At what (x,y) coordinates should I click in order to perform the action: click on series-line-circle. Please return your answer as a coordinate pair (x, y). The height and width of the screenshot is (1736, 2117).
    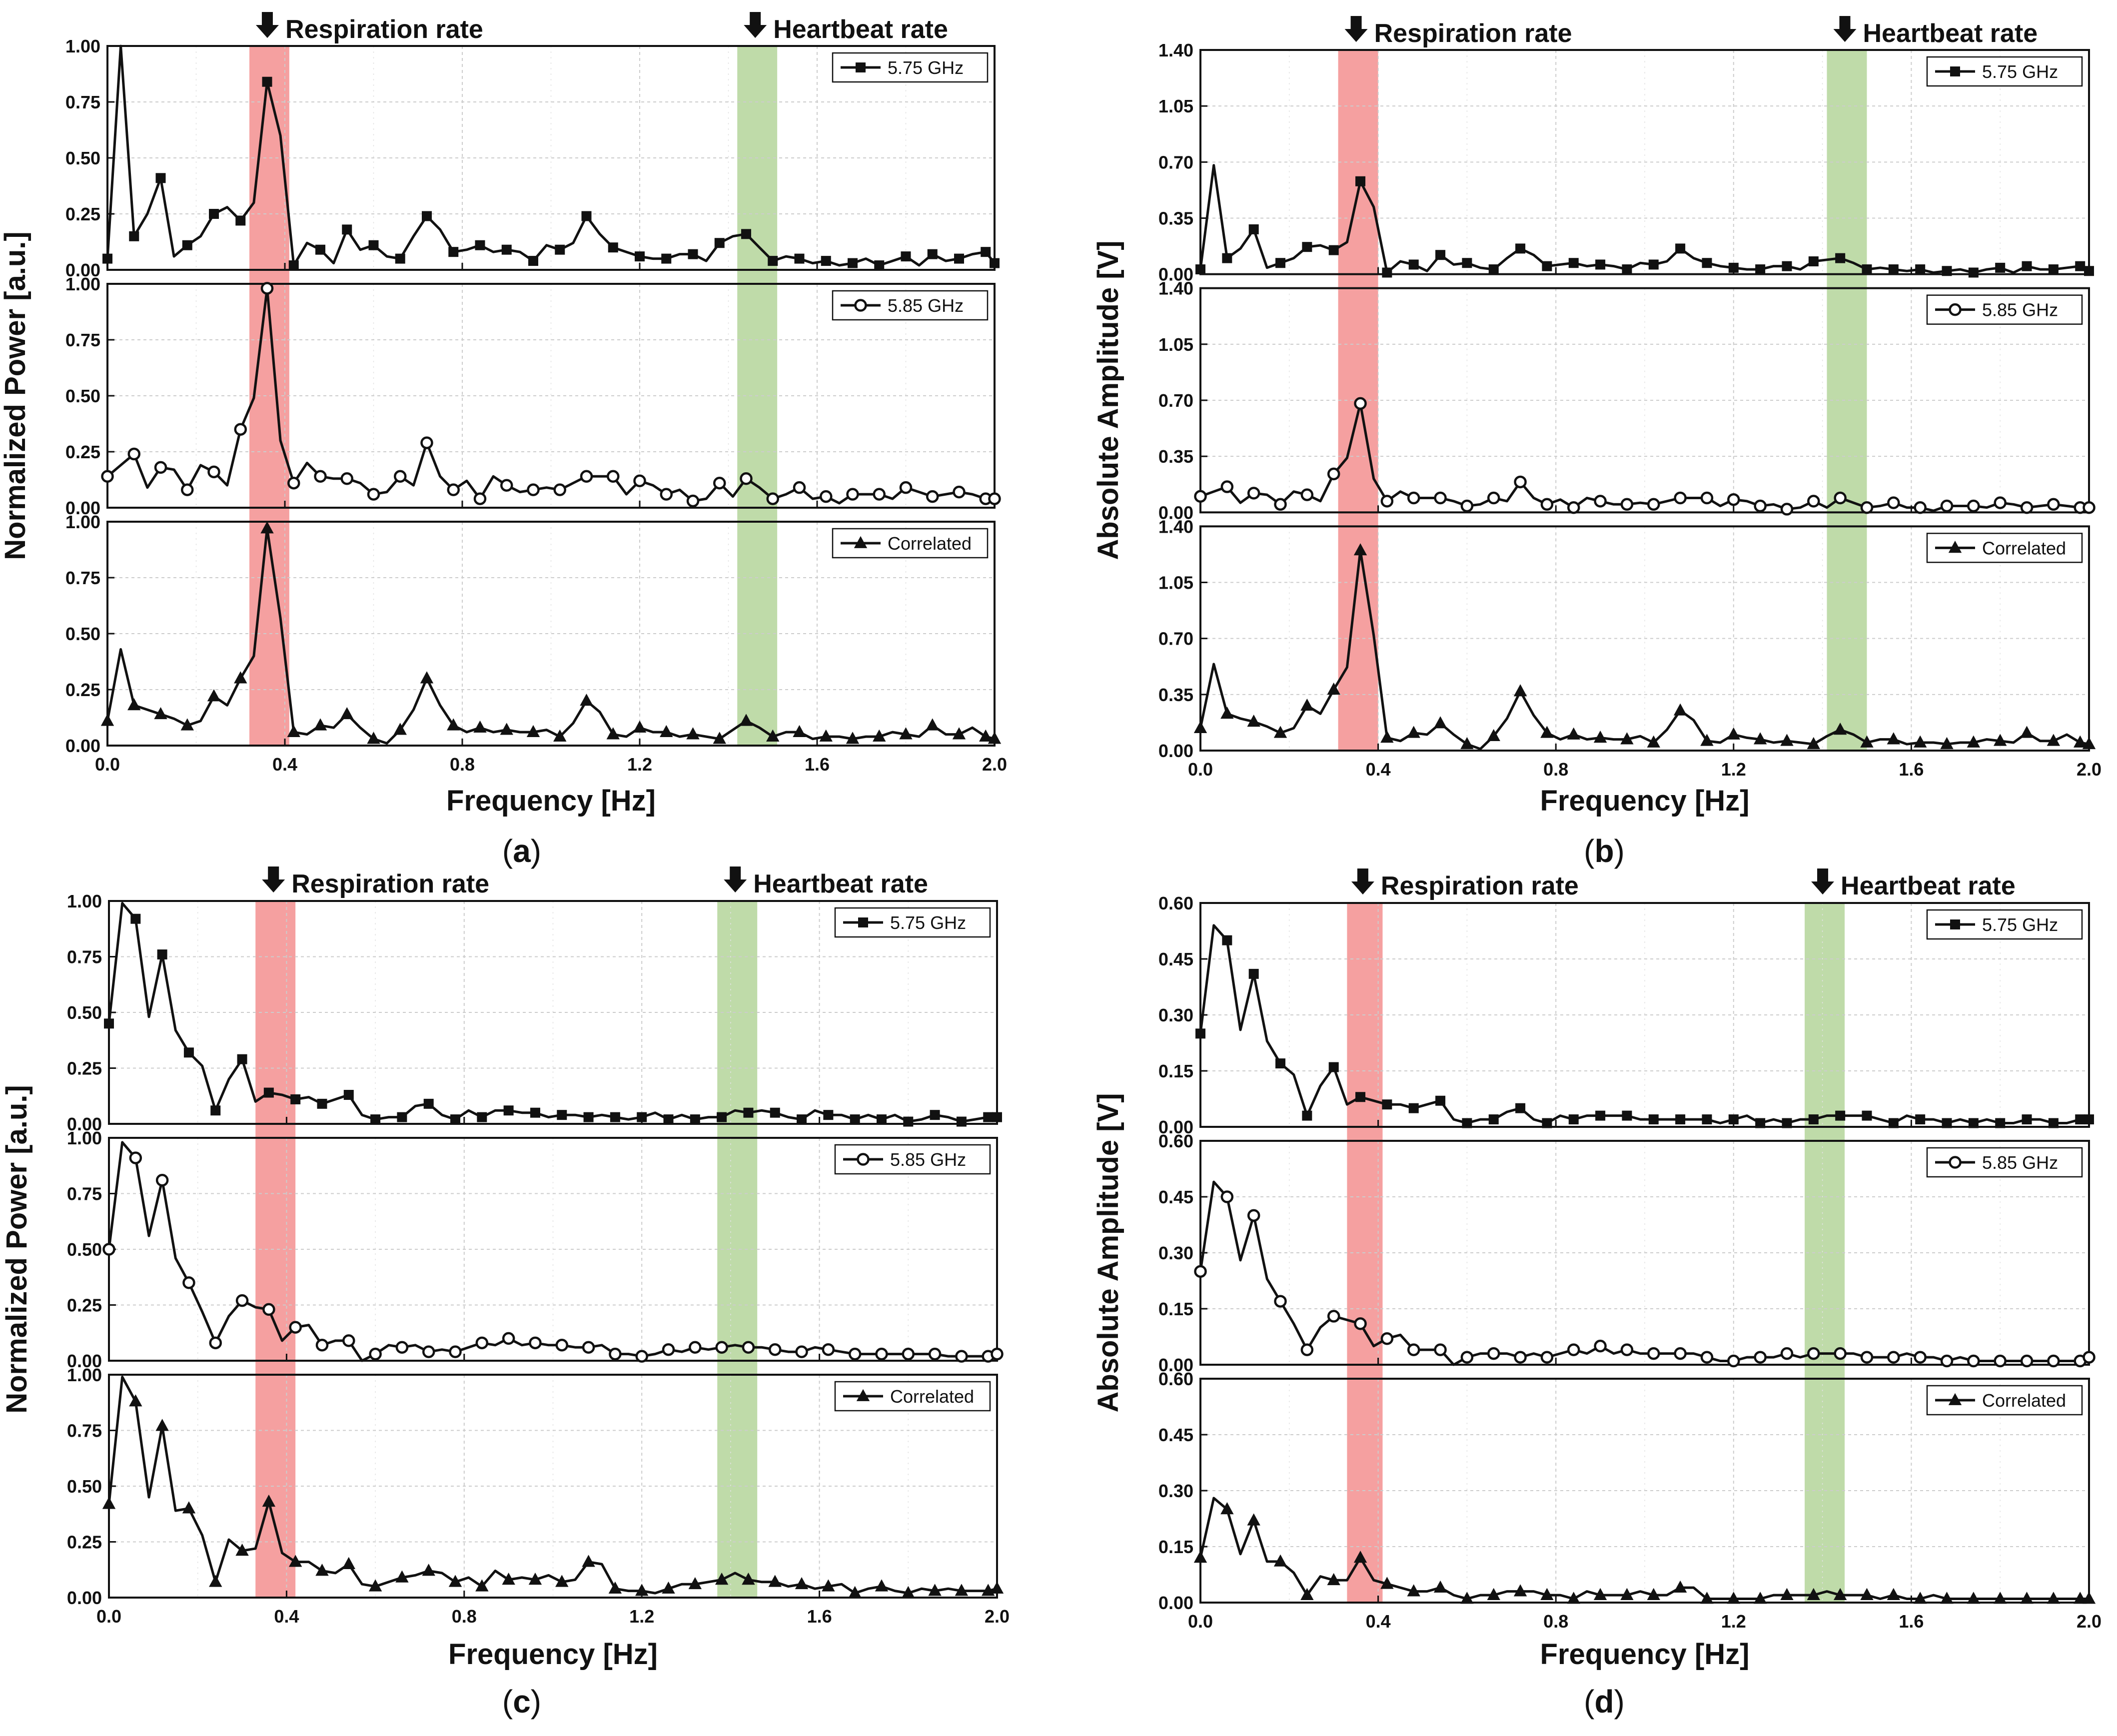
    Looking at the image, I should click on (552, 1251).